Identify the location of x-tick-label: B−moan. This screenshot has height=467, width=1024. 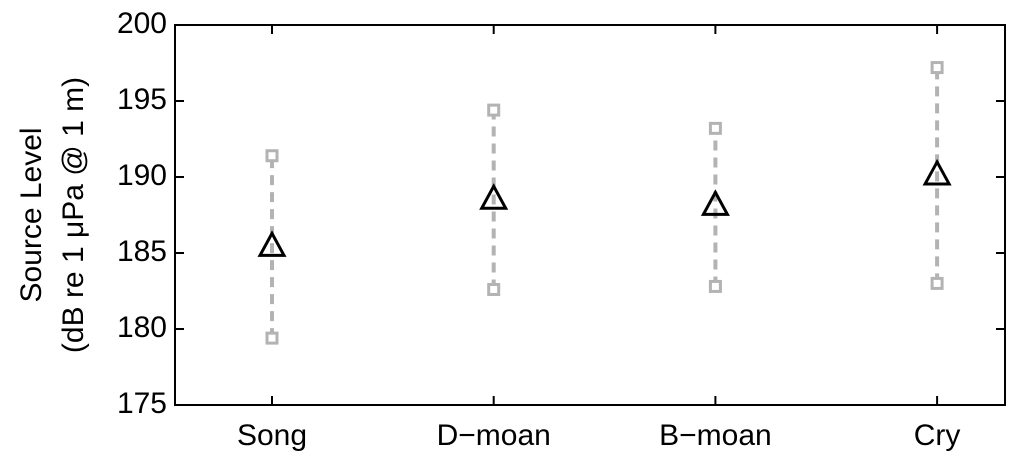
(715, 435).